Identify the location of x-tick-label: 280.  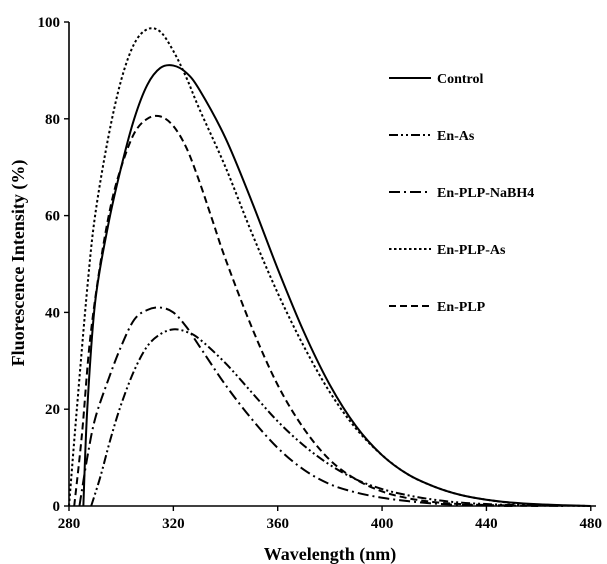
(69, 524).